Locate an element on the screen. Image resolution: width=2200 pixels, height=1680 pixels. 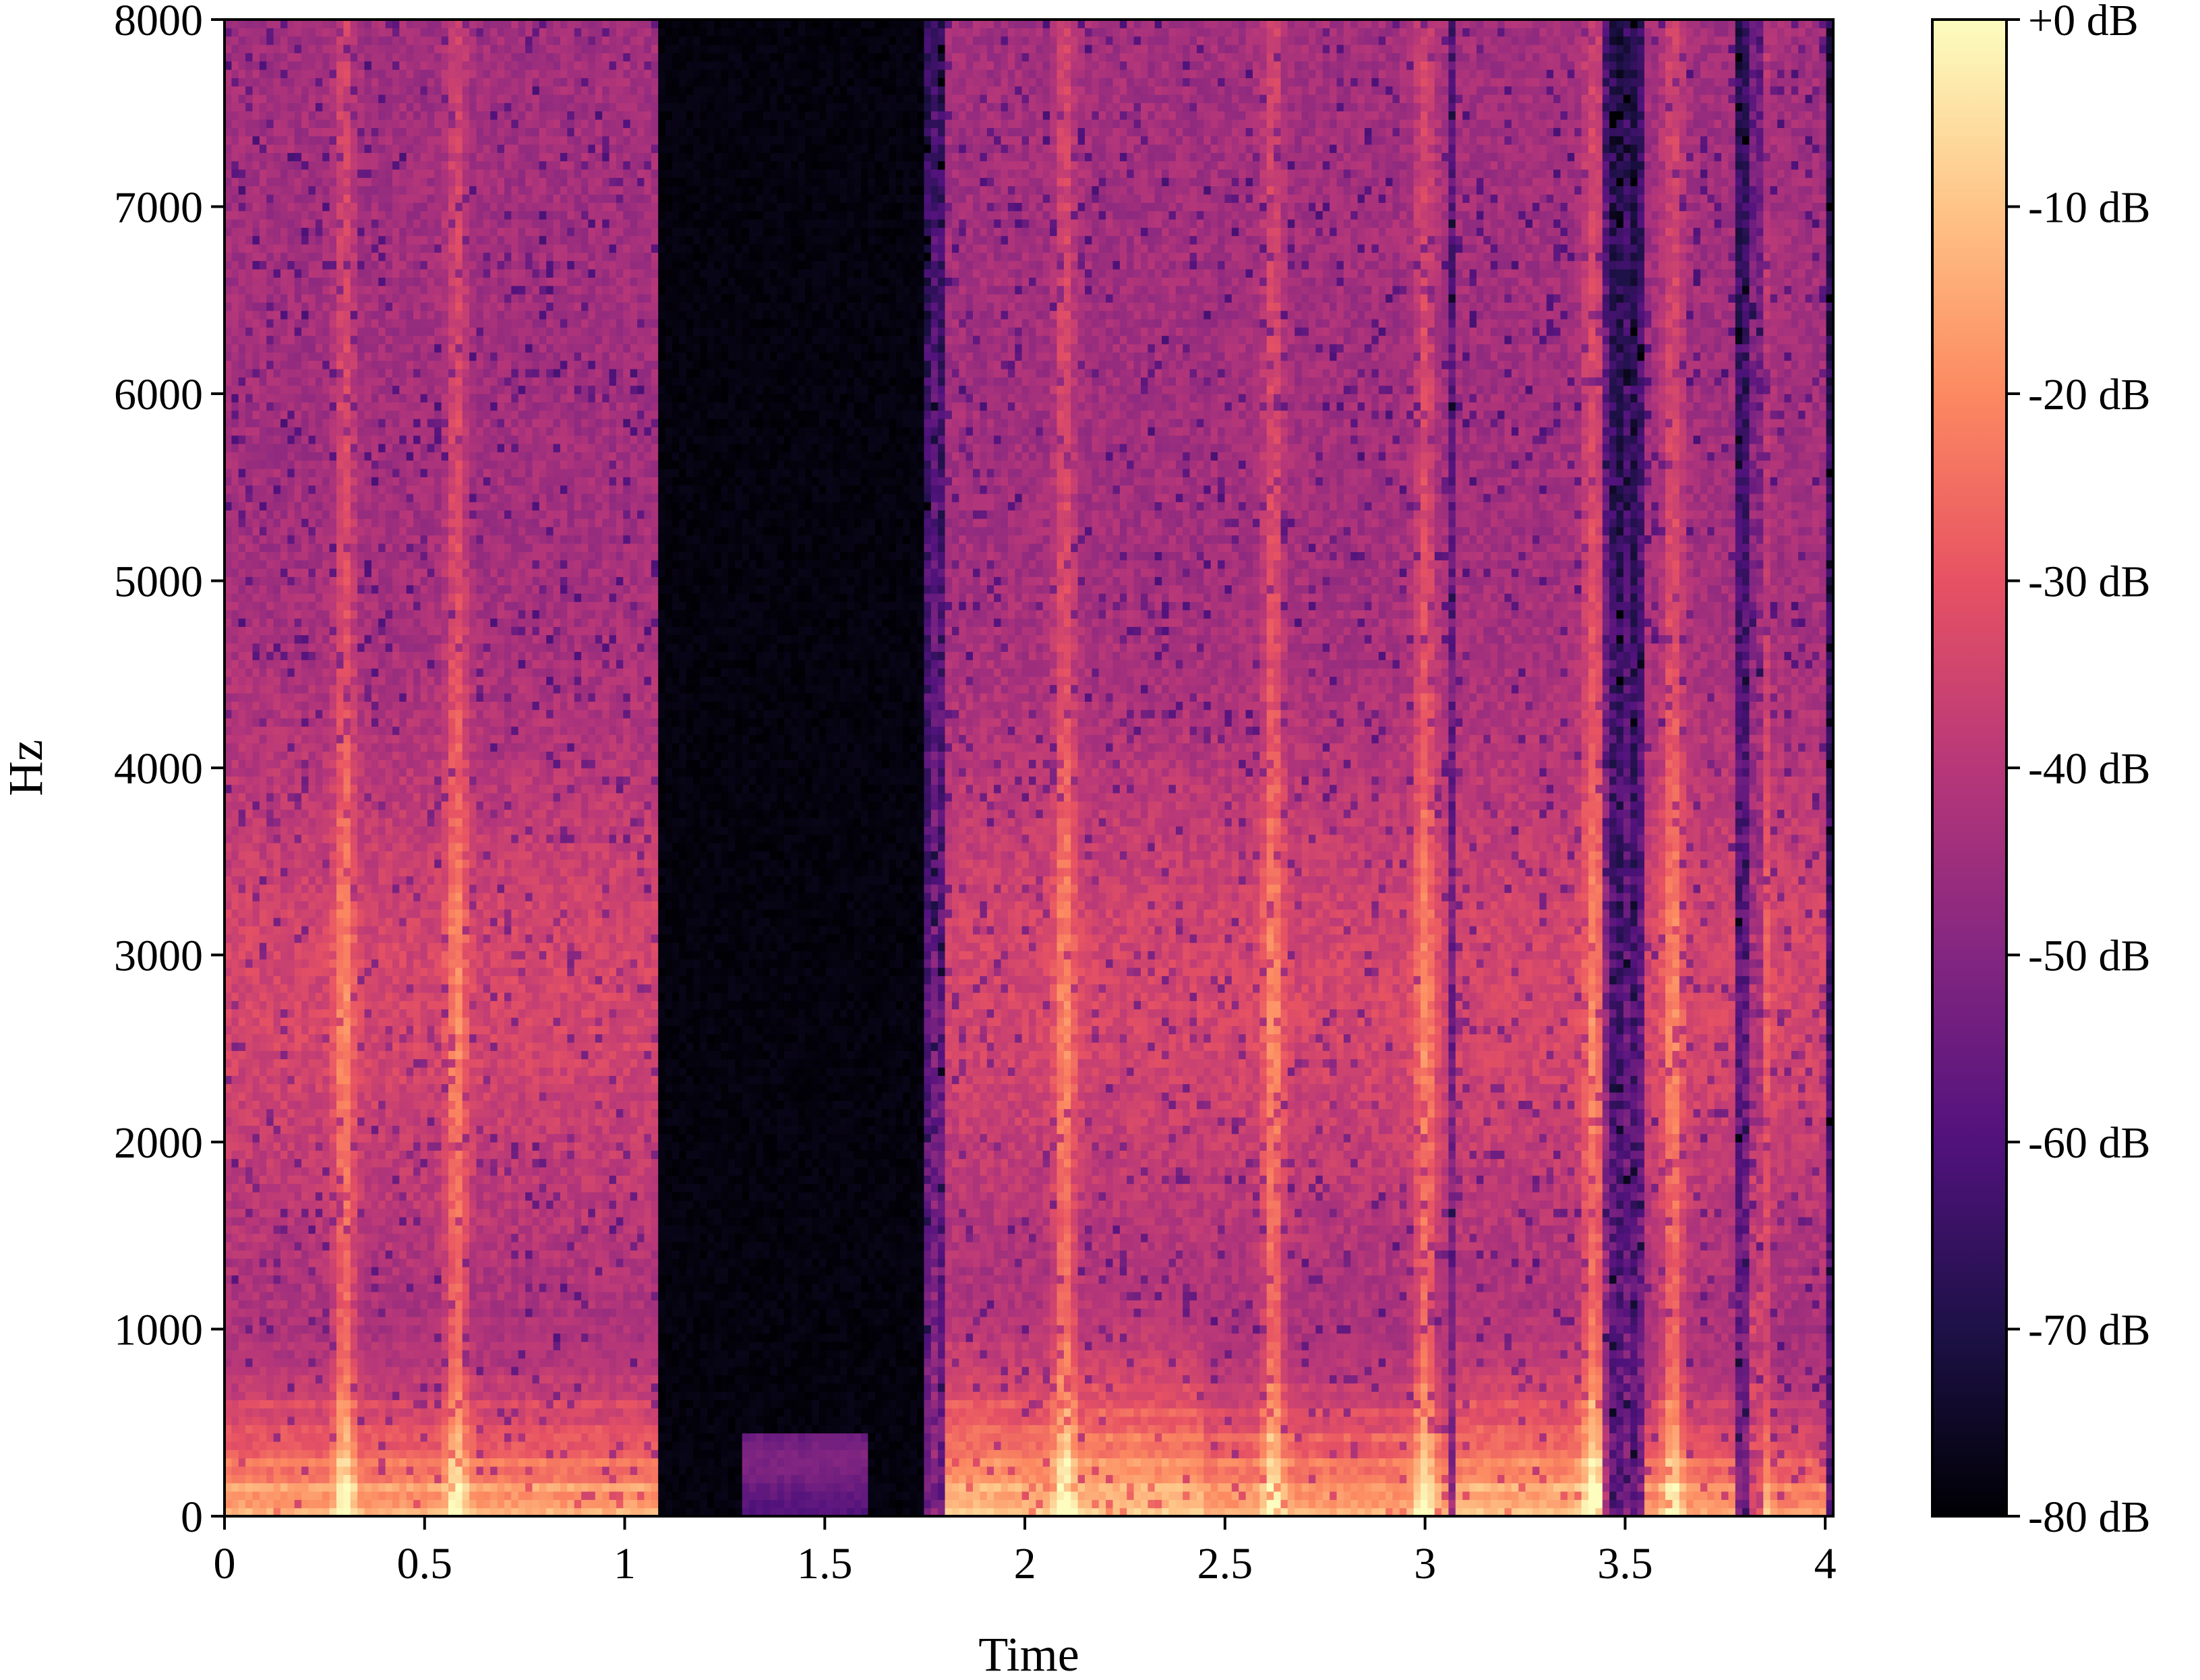
colorbar is located at coordinates (1969, 768).